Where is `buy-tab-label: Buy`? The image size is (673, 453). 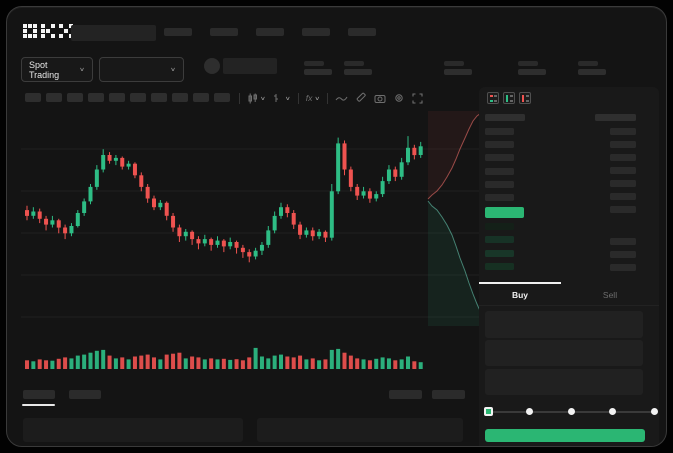
buy-tab-label: Buy is located at coordinates (520, 294).